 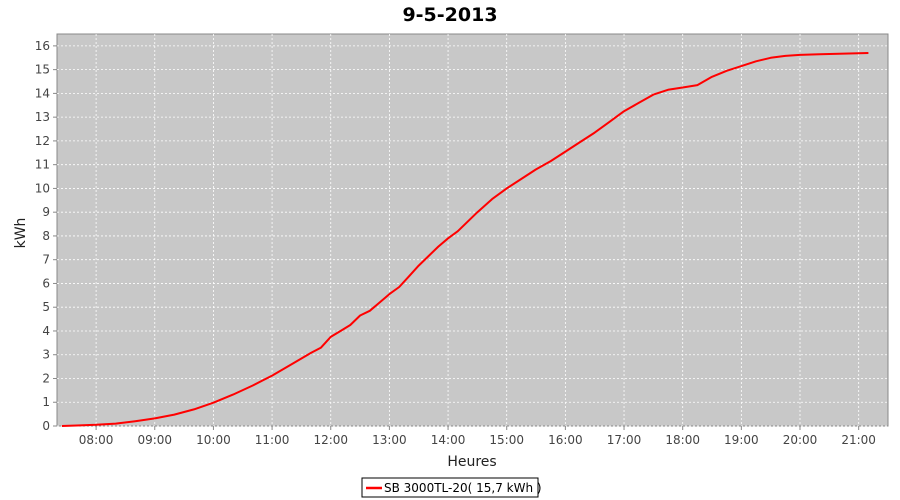 I want to click on y-tick-label: 4, so click(x=46, y=331).